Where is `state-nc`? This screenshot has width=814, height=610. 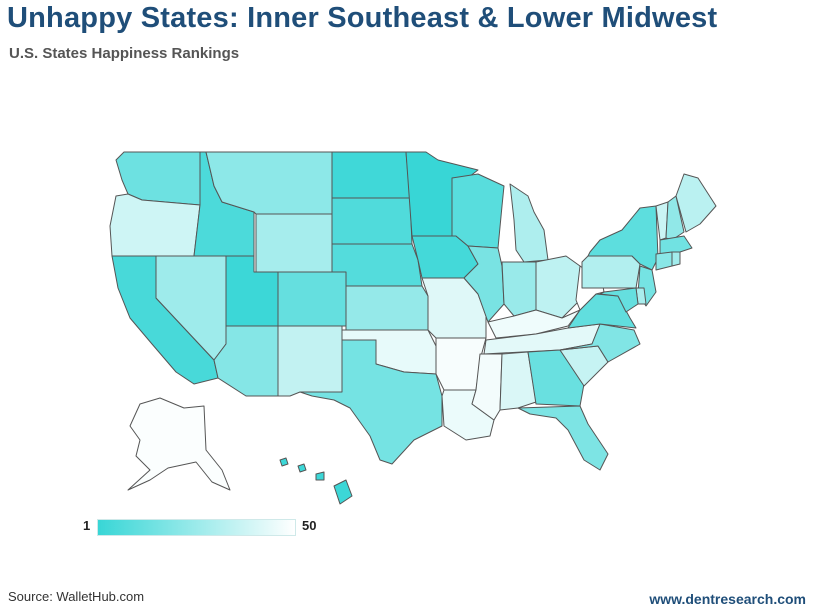
state-nc is located at coordinates (600, 343).